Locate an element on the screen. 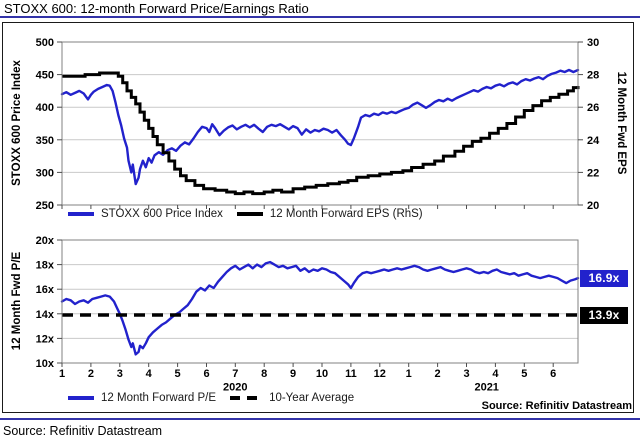 The image size is (640, 439). y-tick-label: 500 is located at coordinates (45, 43).